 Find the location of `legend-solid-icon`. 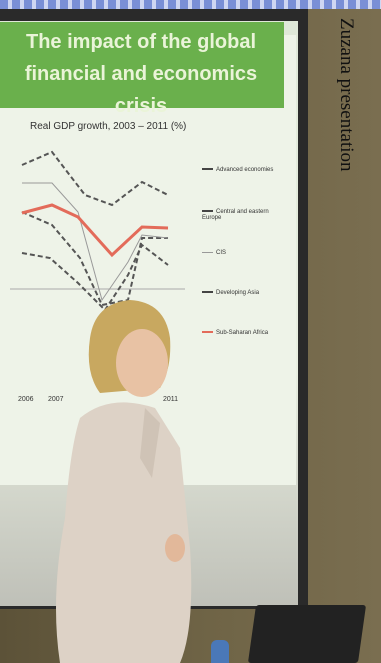

legend-solid-icon is located at coordinates (207, 332).